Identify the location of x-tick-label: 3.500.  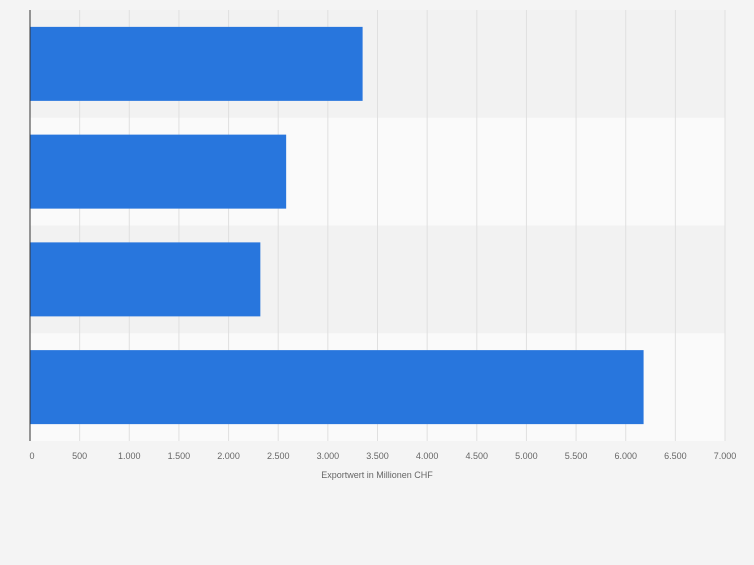
(377, 456).